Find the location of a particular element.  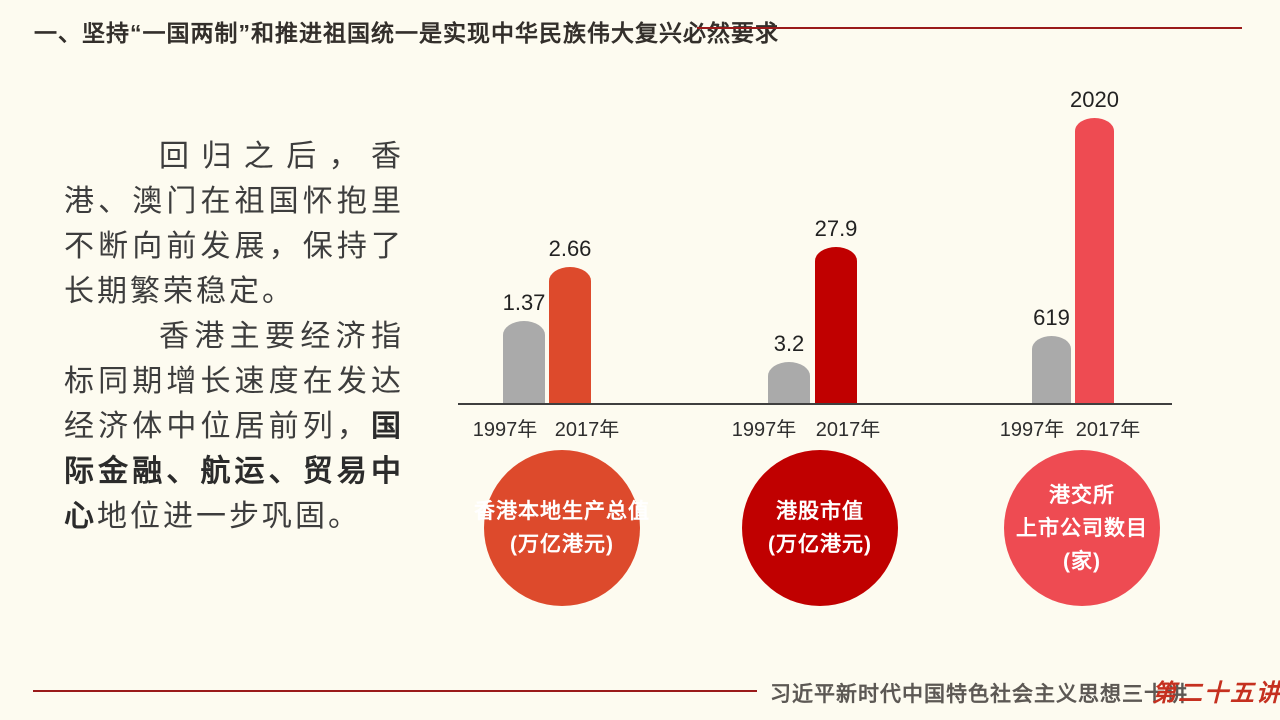

bar-pair-listed: 619 2020 is located at coordinates (1075, 245).